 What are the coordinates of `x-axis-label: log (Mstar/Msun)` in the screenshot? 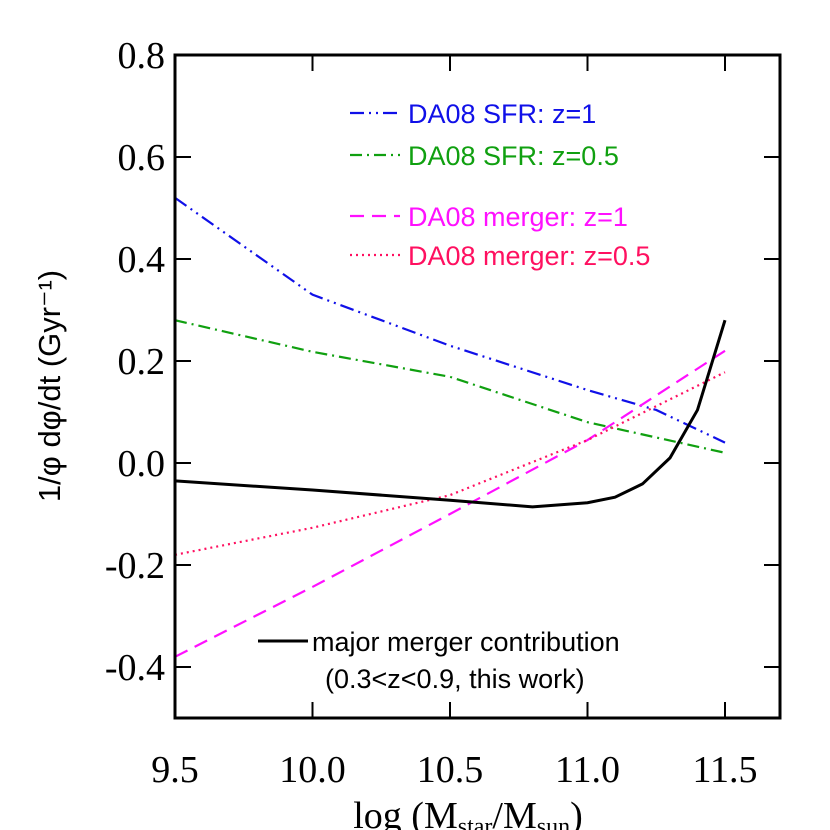 It's located at (468, 812).